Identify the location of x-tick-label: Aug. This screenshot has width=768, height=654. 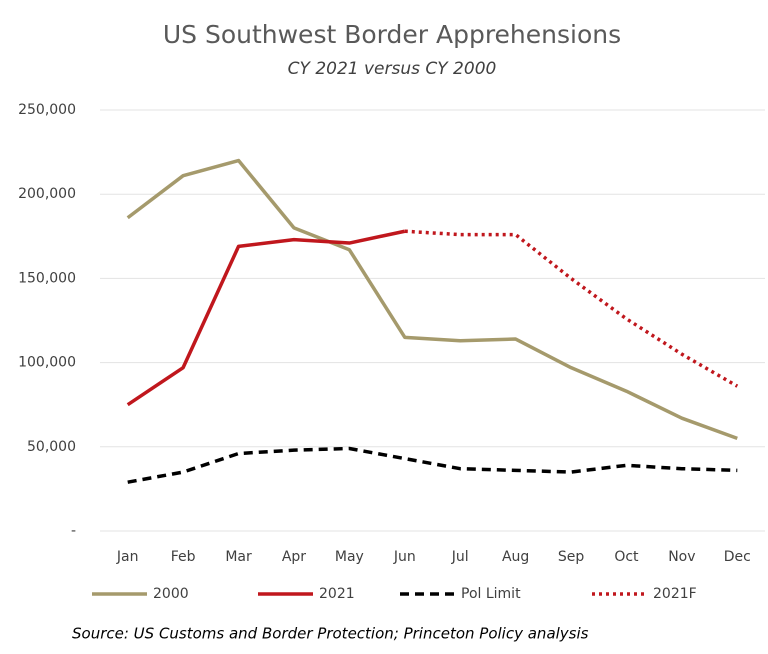
(515, 557).